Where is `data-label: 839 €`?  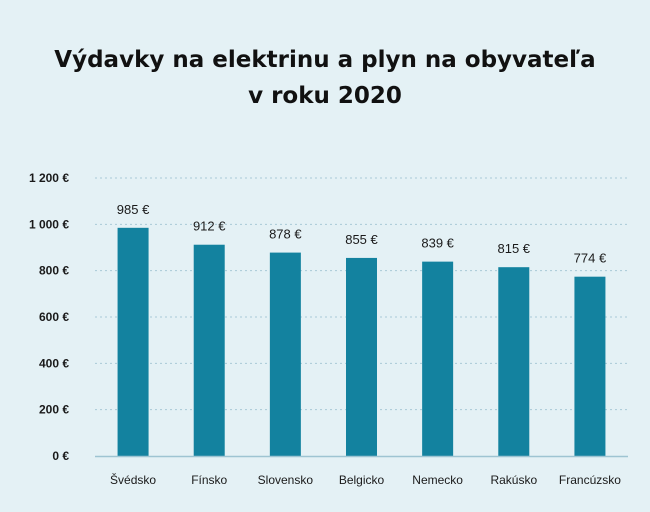
data-label: 839 € is located at coordinates (437, 243).